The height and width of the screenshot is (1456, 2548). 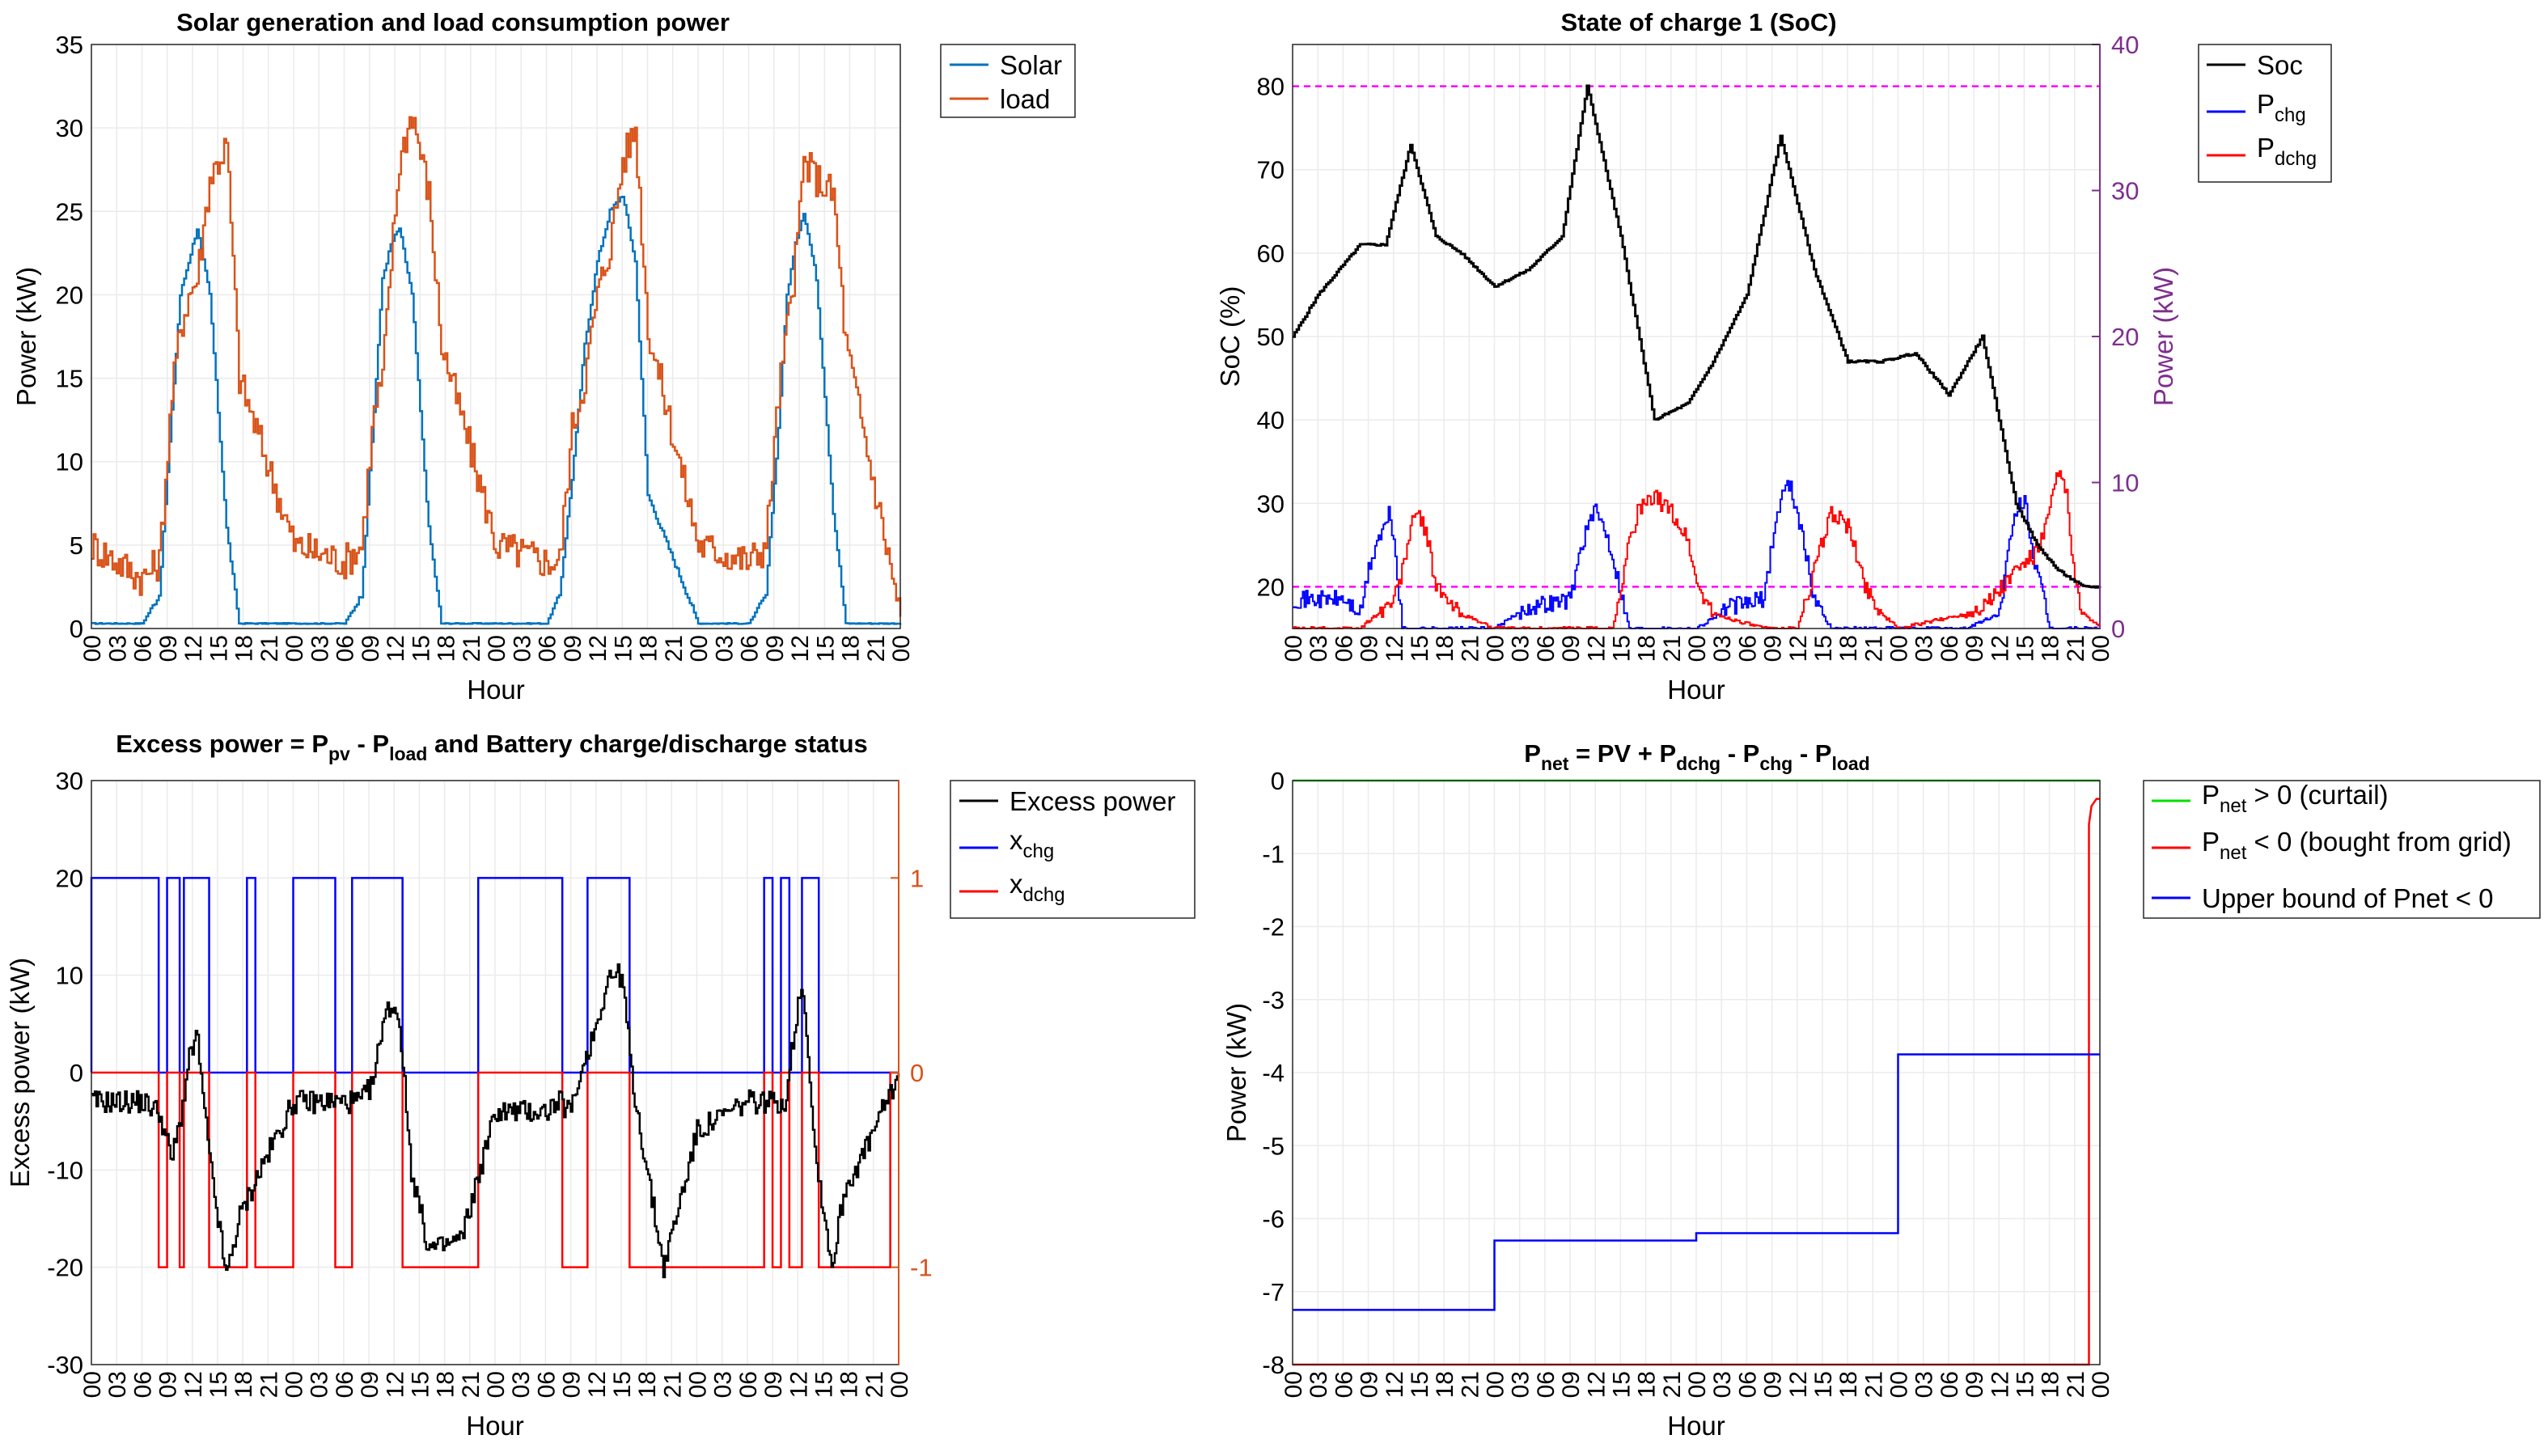 I want to click on legend-label-curtail: Pnet > 0 (curtail), so click(x=2295, y=798).